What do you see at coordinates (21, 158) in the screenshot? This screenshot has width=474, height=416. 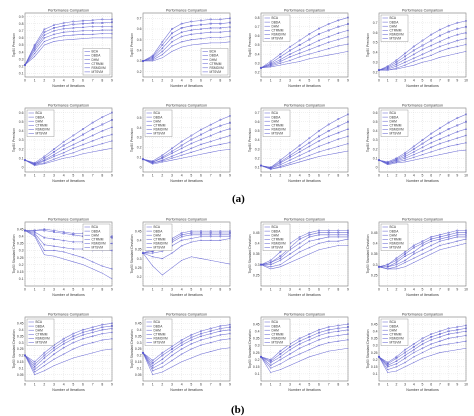 I see `y-tick-label: 0.1` at bounding box center [21, 158].